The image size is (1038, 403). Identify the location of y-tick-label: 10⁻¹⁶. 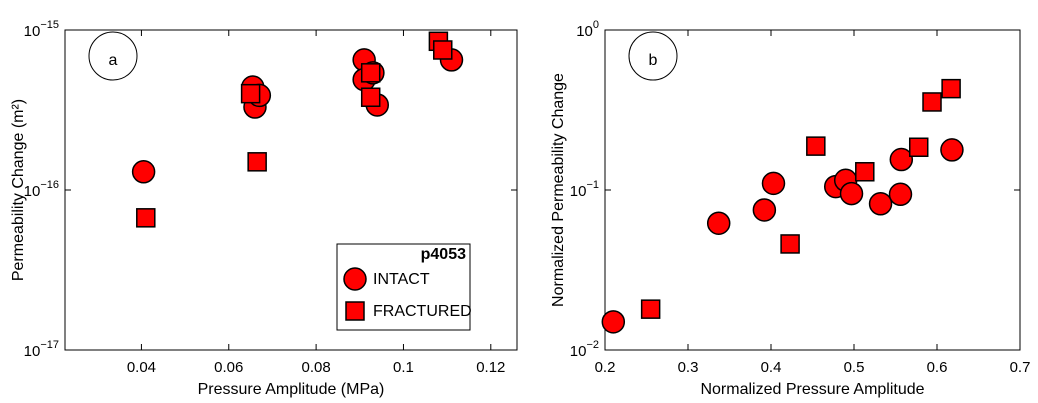
(41, 189).